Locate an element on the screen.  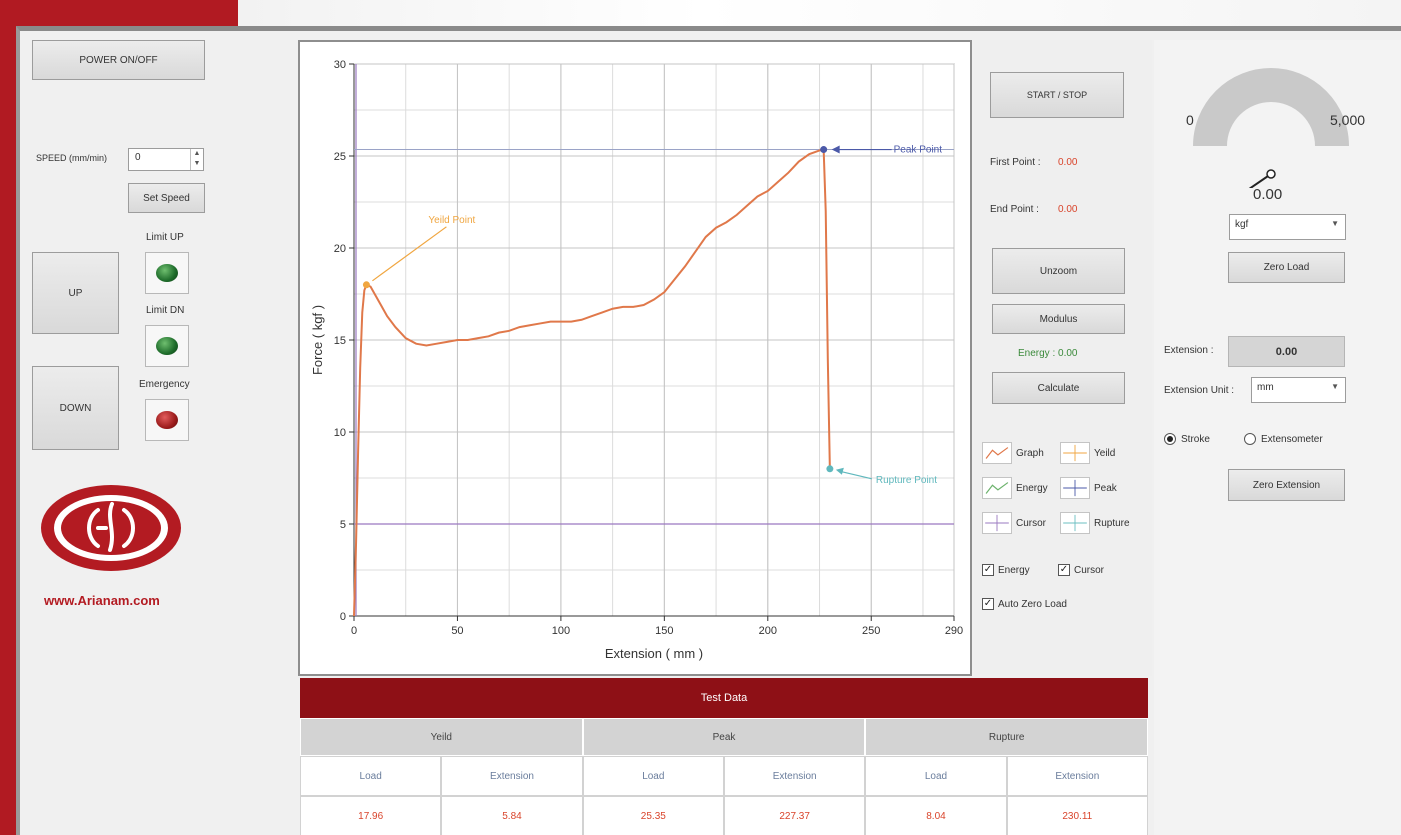
y-axis-label: Force ( kgf ) is located at coordinates (317, 340).